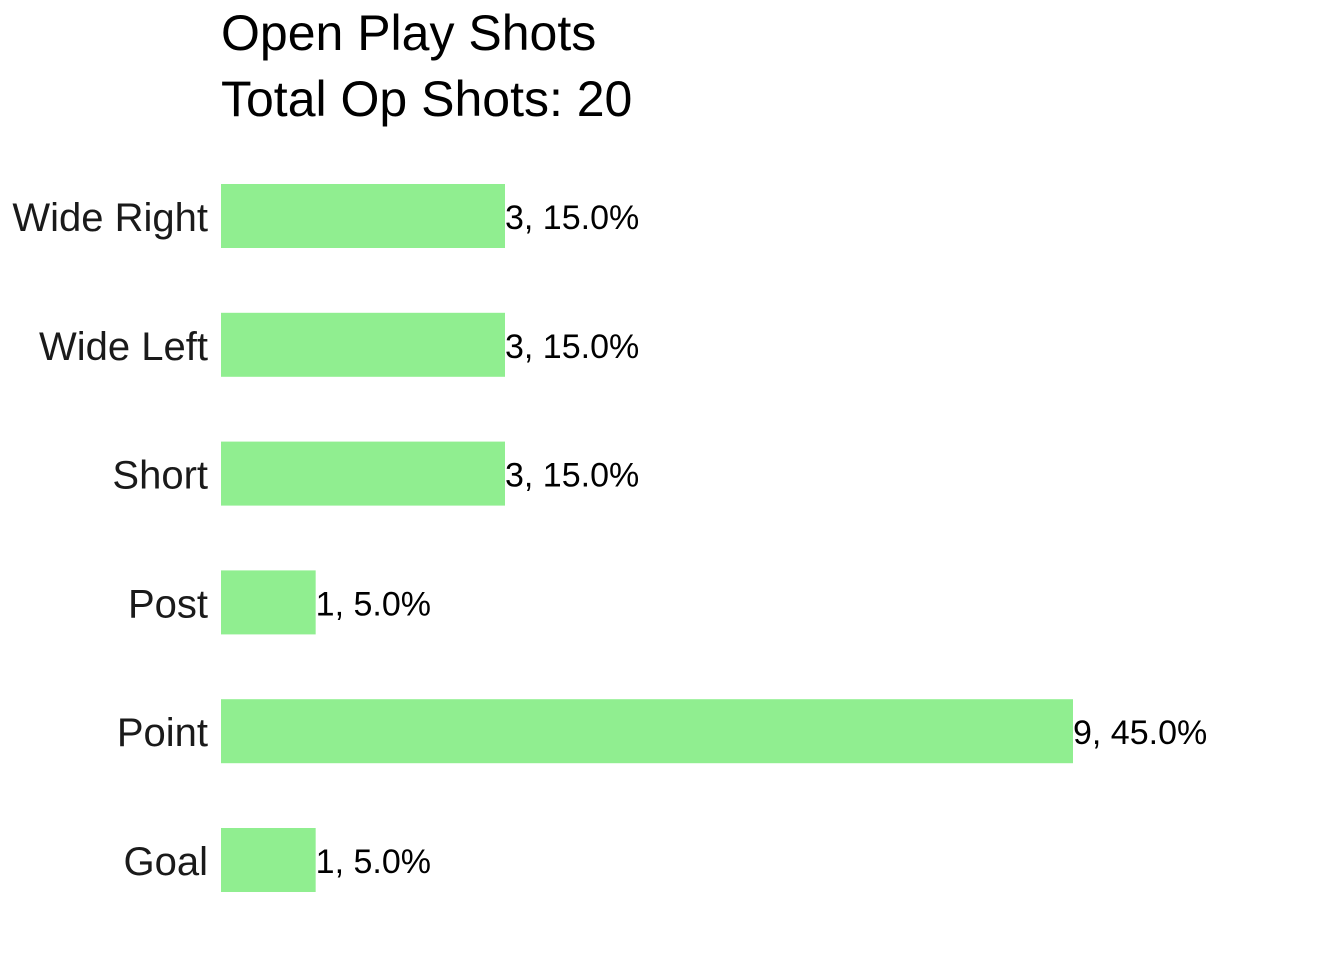 The width and height of the screenshot is (1344, 960). I want to click on data-label-goal: 1, 5.0%, so click(373, 862).